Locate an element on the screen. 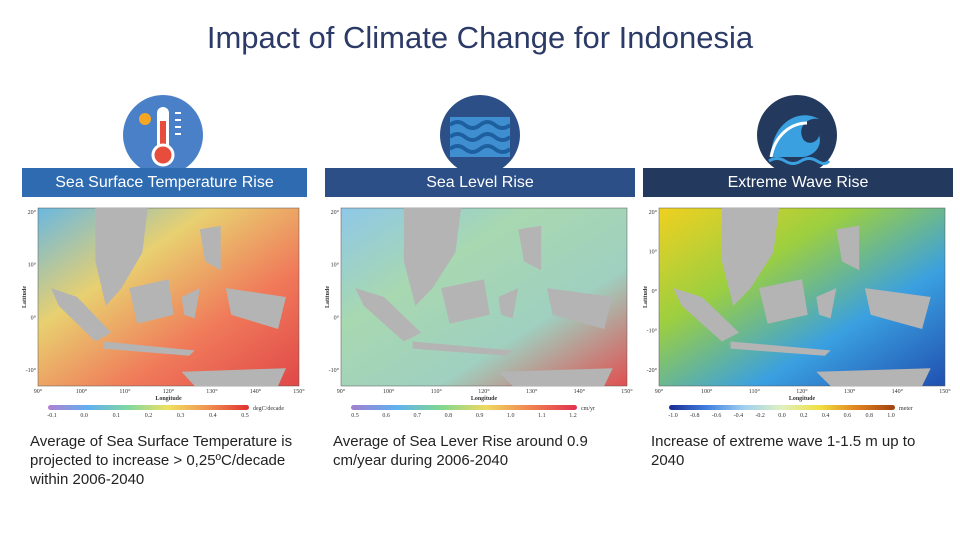 The width and height of the screenshot is (960, 540). thermometer-icon is located at coordinates (163, 135).